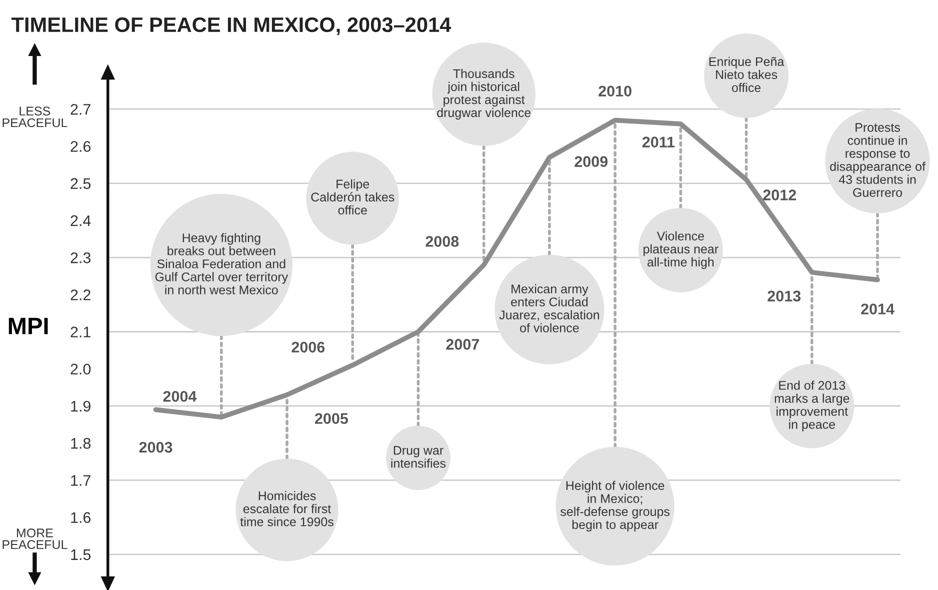 The height and width of the screenshot is (590, 938). Describe the element at coordinates (221, 263) in the screenshot. I see `annotation: Heavy fighting breaks out between Sinaloa Federation and Gulf Cartel over territory in north west Mexico` at that location.